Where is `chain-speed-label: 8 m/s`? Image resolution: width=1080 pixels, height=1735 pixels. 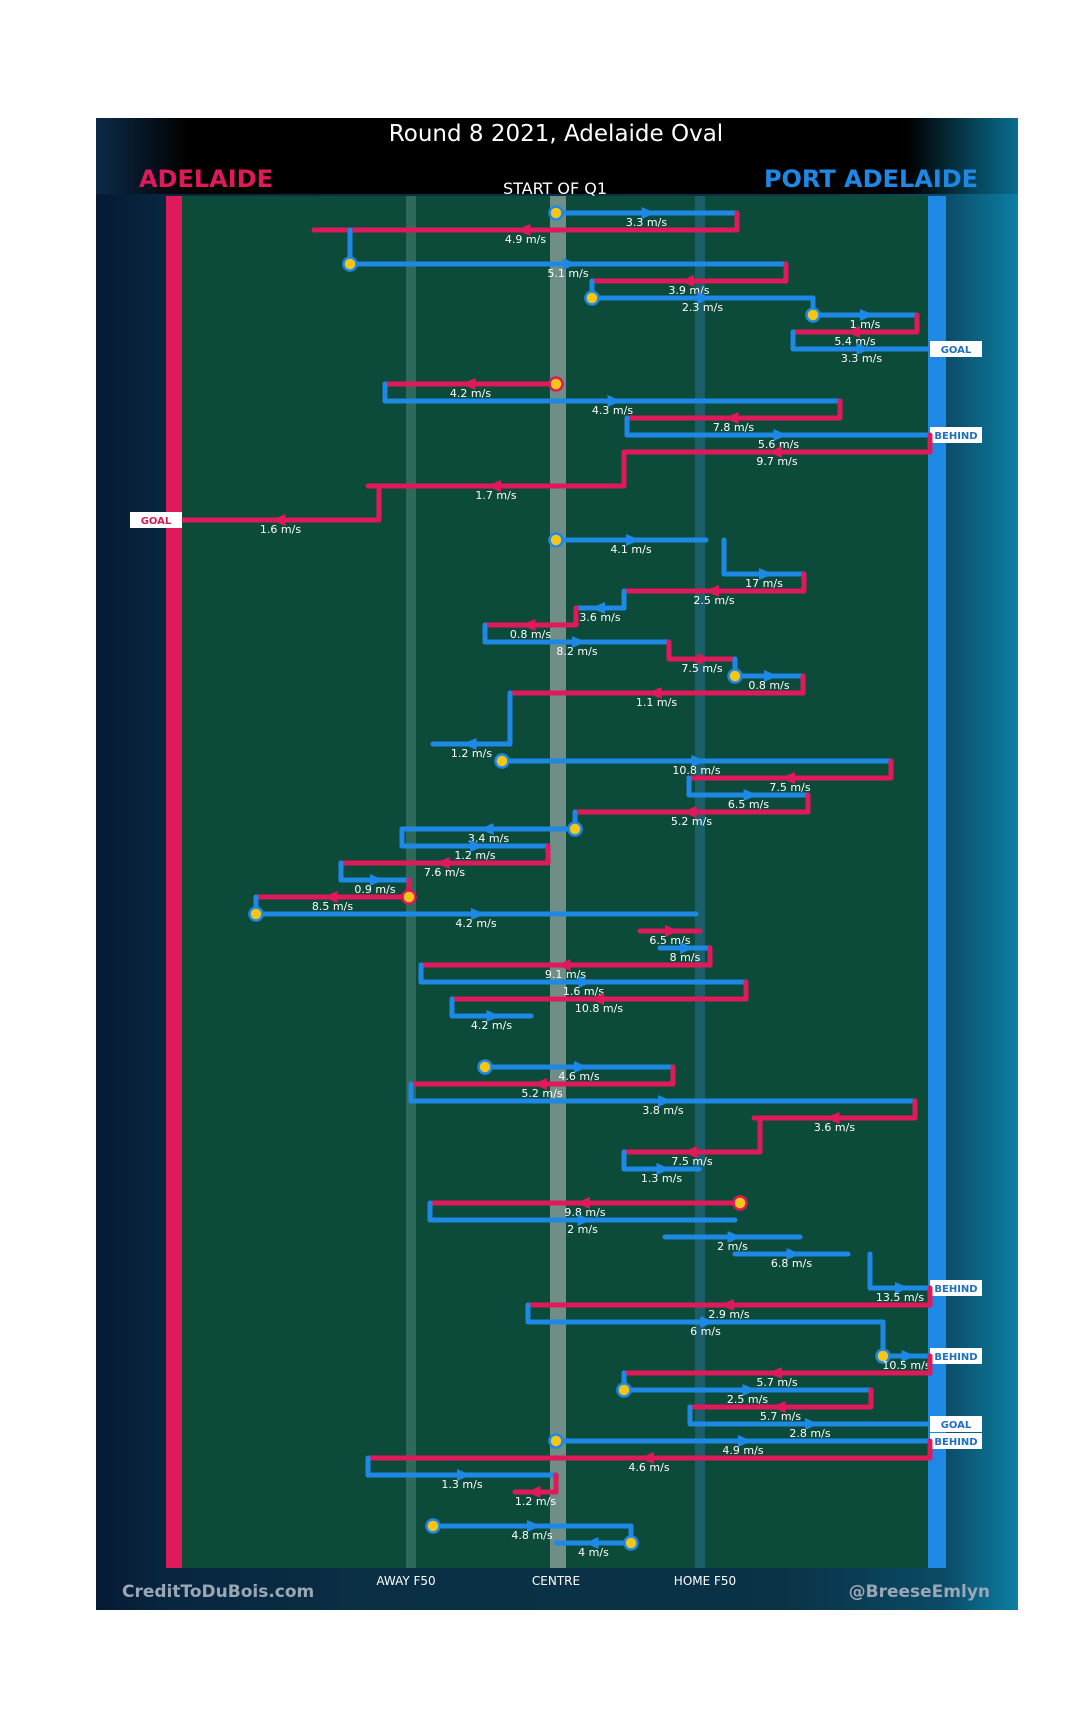 chain-speed-label: 8 m/s is located at coordinates (685, 957).